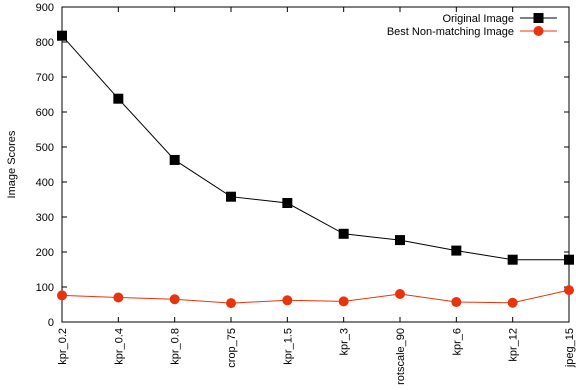  I want to click on x-tick-label: kpr_12, so click(514, 345).